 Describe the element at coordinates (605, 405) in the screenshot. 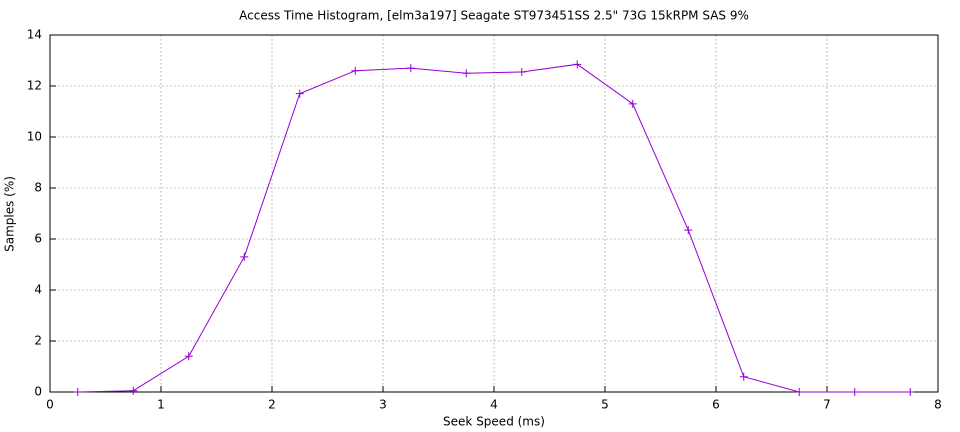

I see `x-tick-label: 5` at that location.